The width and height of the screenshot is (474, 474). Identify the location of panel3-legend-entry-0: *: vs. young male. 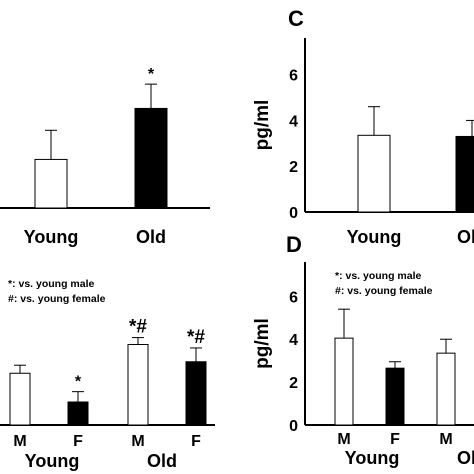
(51, 284).